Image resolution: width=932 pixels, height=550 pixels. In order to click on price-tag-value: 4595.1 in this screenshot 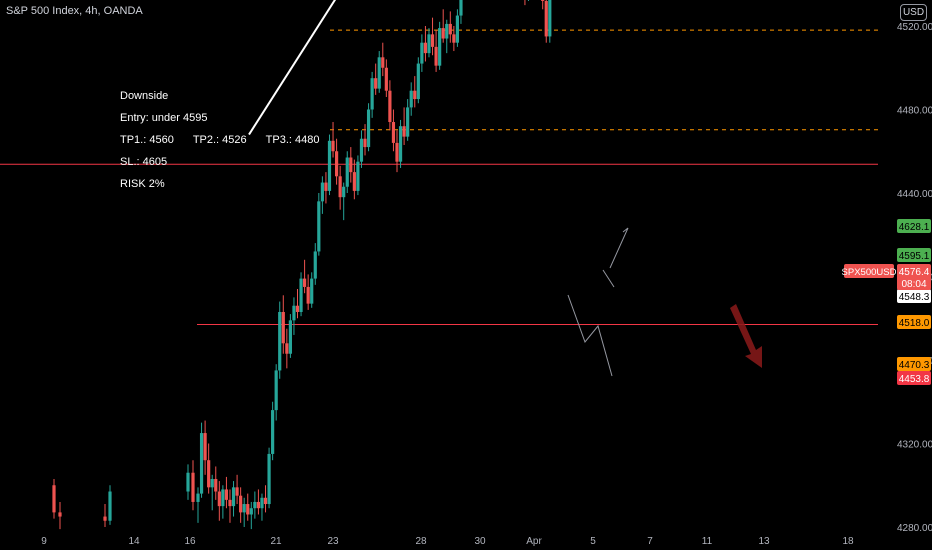, I will do `click(914, 256)`.